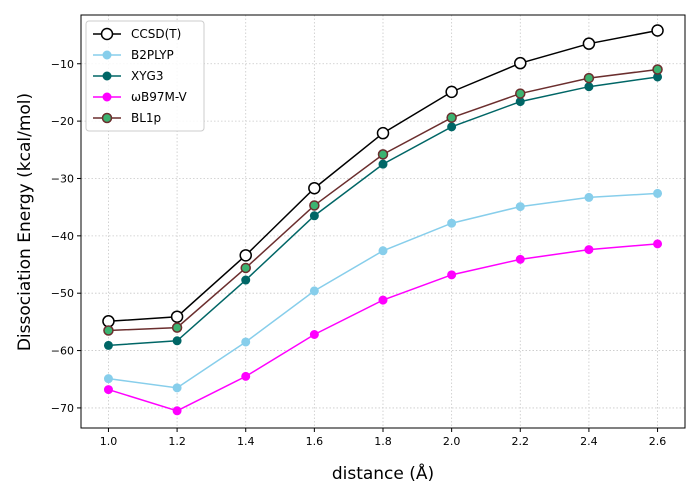  I want to click on x-tick-label: 1.8, so click(383, 441).